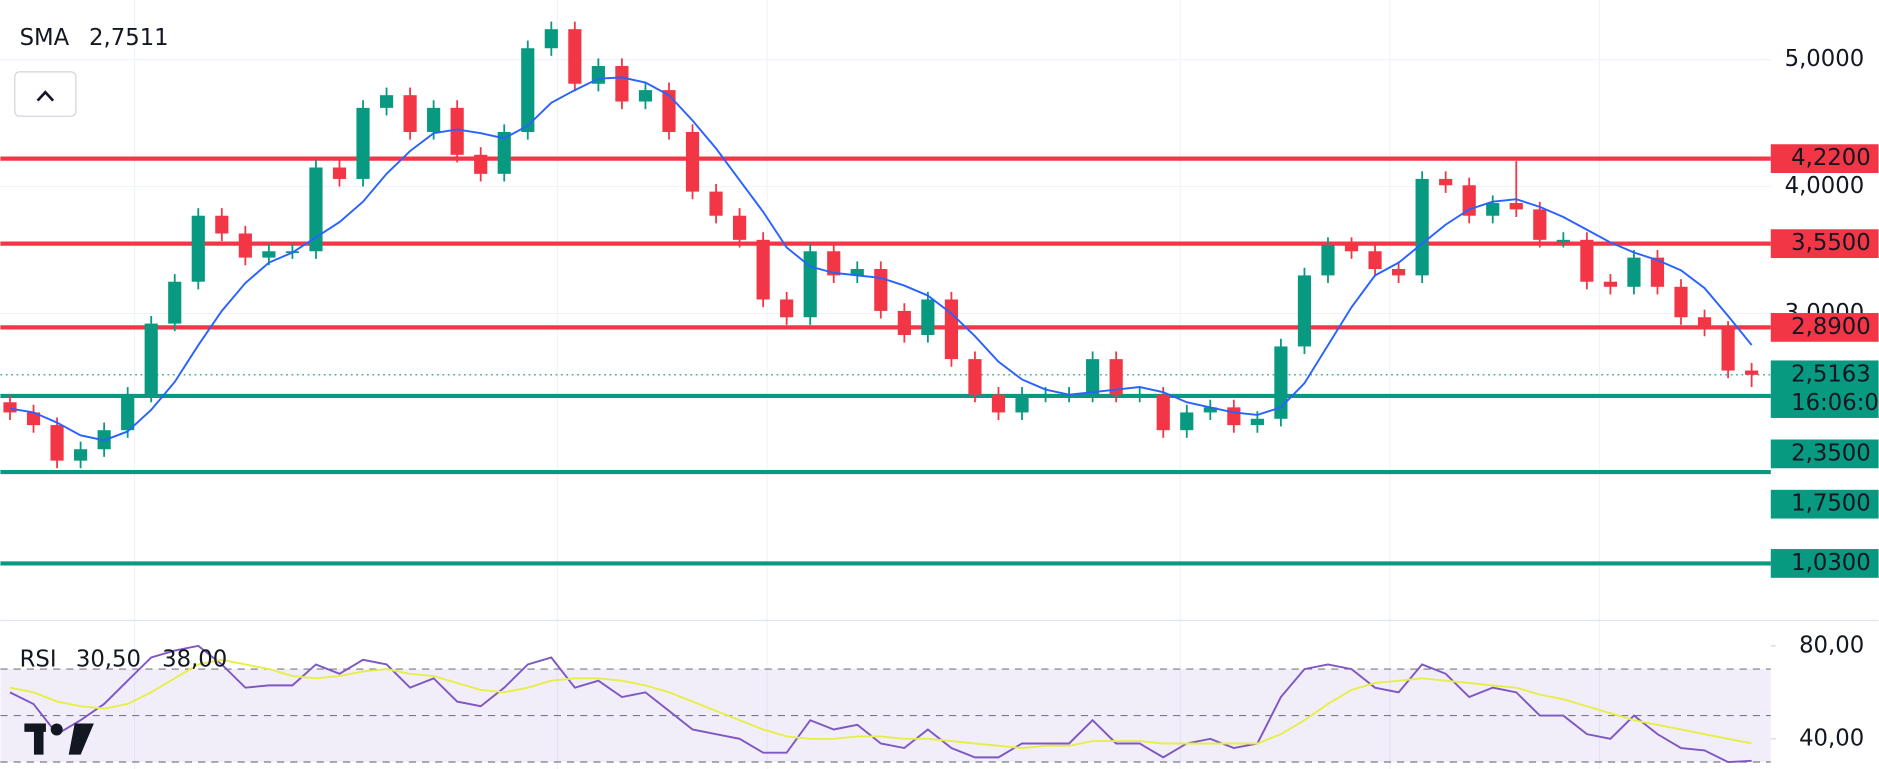 This screenshot has height=769, width=1879. What do you see at coordinates (1831, 243) in the screenshot?
I see `level-label: 3,5500` at bounding box center [1831, 243].